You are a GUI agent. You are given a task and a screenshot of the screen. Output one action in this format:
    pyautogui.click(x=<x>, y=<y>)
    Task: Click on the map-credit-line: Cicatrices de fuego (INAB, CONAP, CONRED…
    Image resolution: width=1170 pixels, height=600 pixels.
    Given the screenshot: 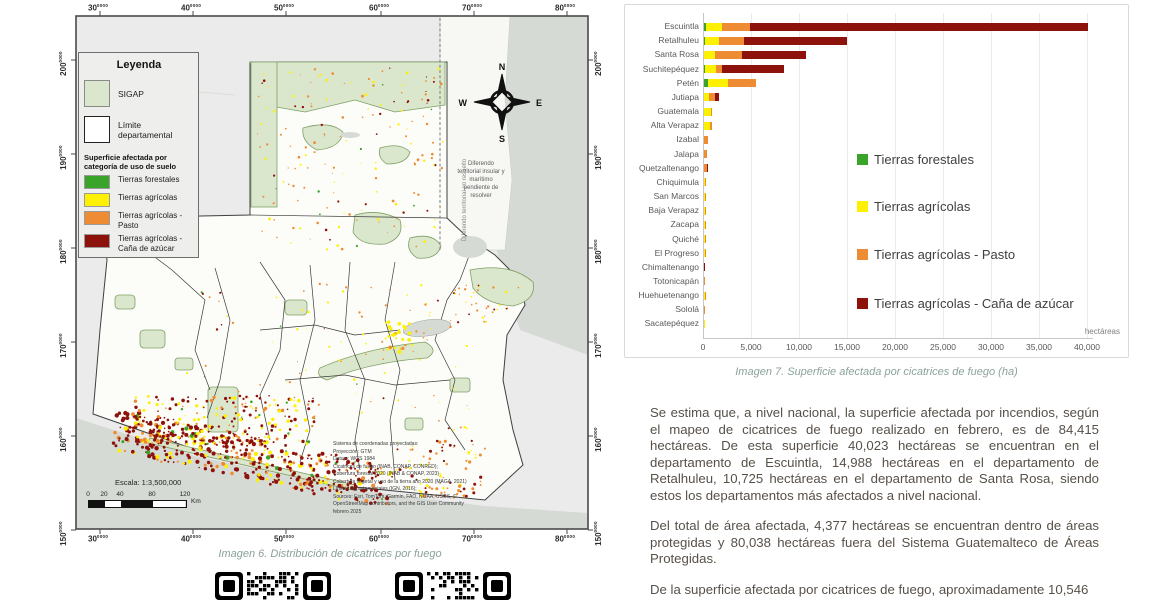 What is the action you would take?
    pyautogui.click(x=385, y=466)
    